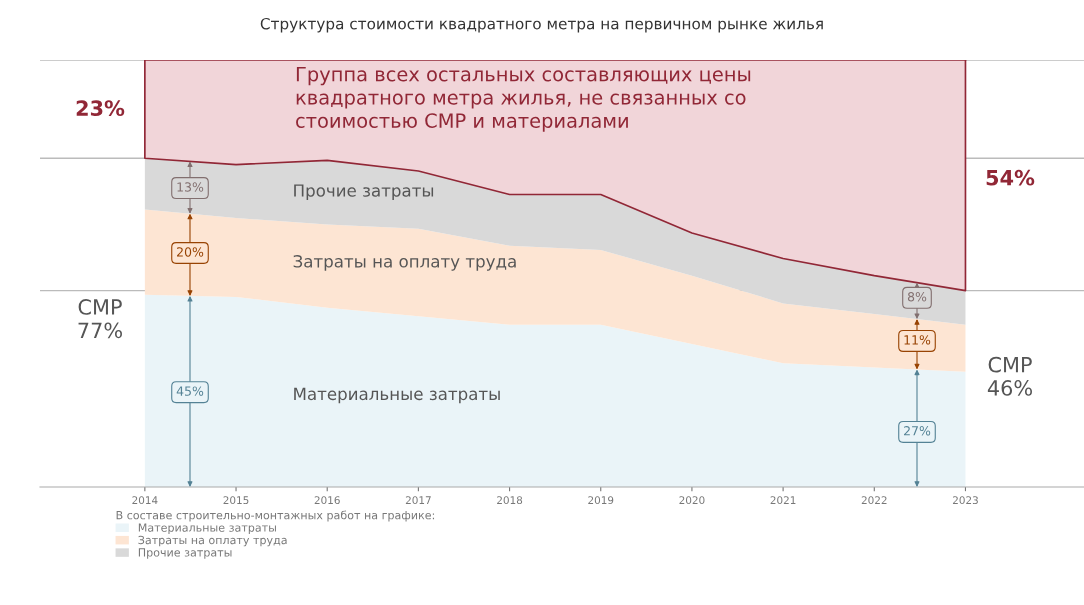  Describe the element at coordinates (965, 500) in the screenshot. I see `x-tick-label: 2023` at that location.